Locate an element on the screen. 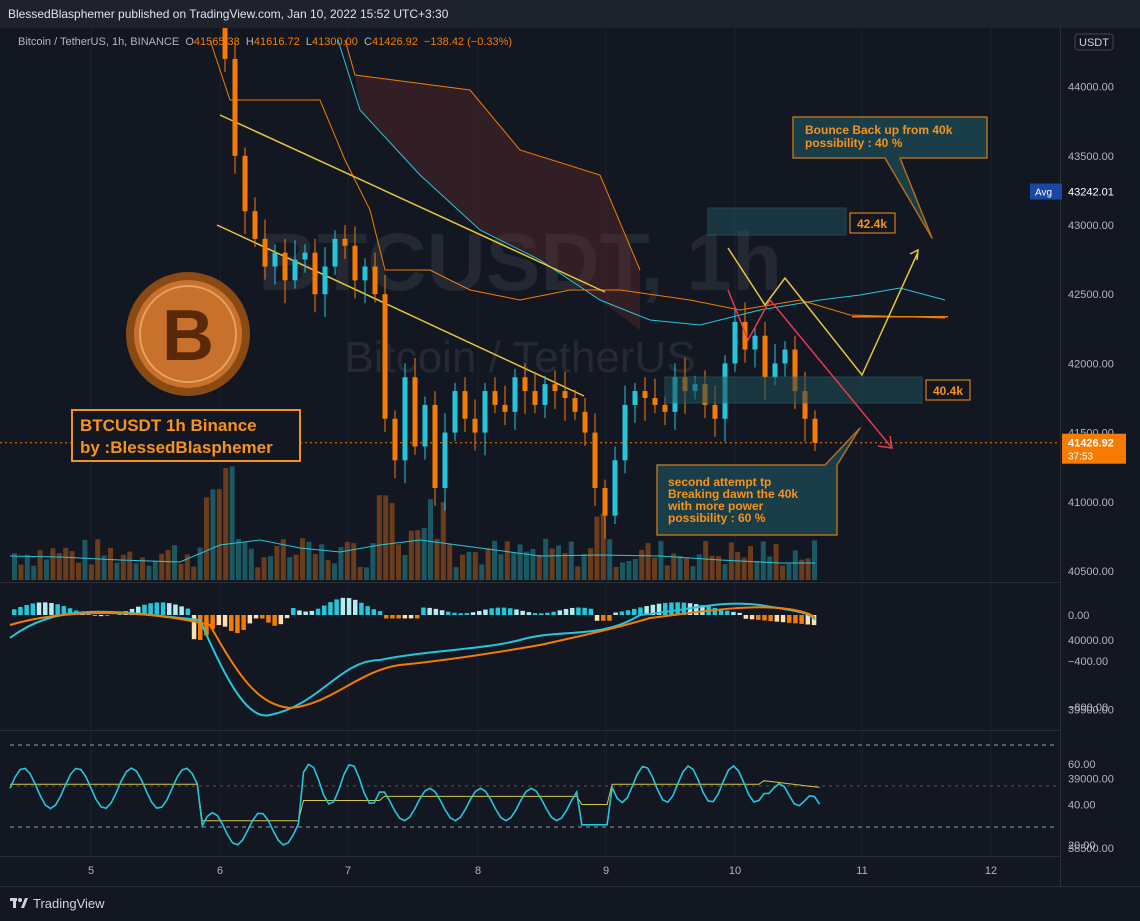 Image resolution: width=1140 pixels, height=921 pixels. pane-separator is located at coordinates (530, 582).